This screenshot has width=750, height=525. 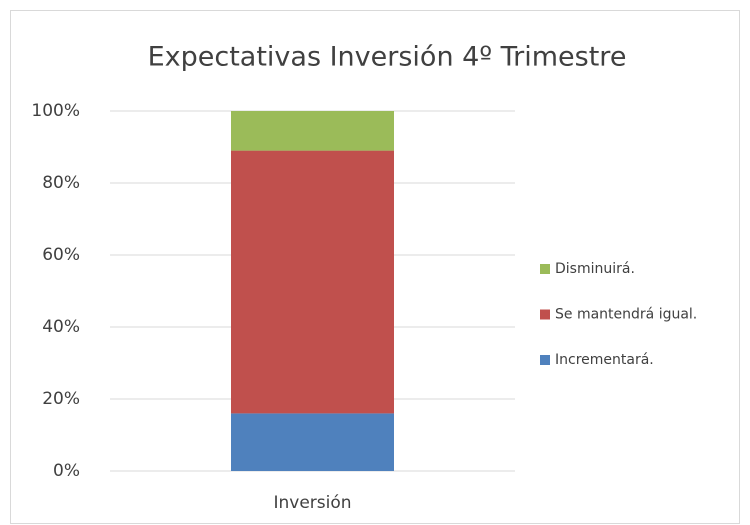 I want to click on chart-title: Expectativas Inversión 4º Trimestre, so click(x=387, y=57).